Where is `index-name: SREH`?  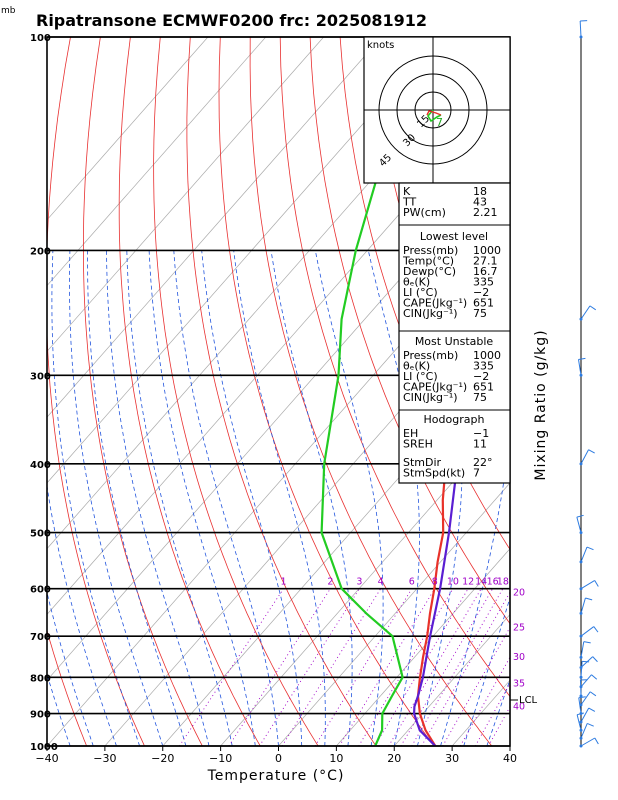
index-name: SREH is located at coordinates (418, 444).